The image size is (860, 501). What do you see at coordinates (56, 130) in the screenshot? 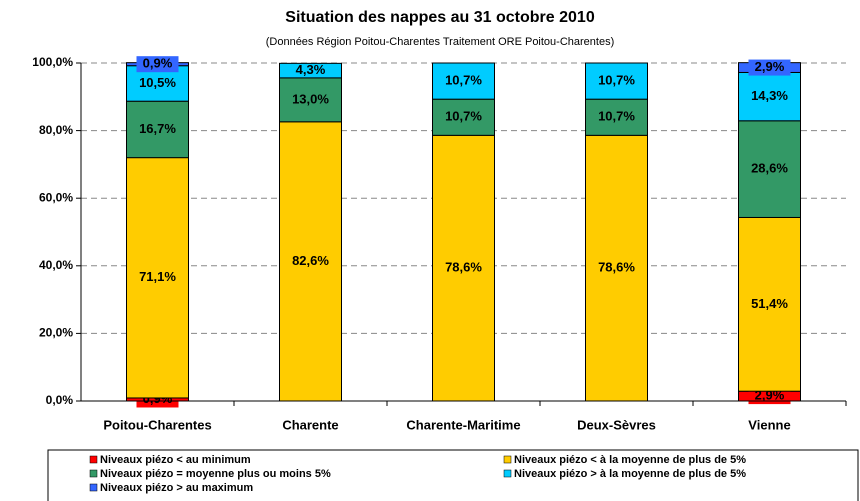
I see `y-tick-label: 80,0%` at bounding box center [56, 130].